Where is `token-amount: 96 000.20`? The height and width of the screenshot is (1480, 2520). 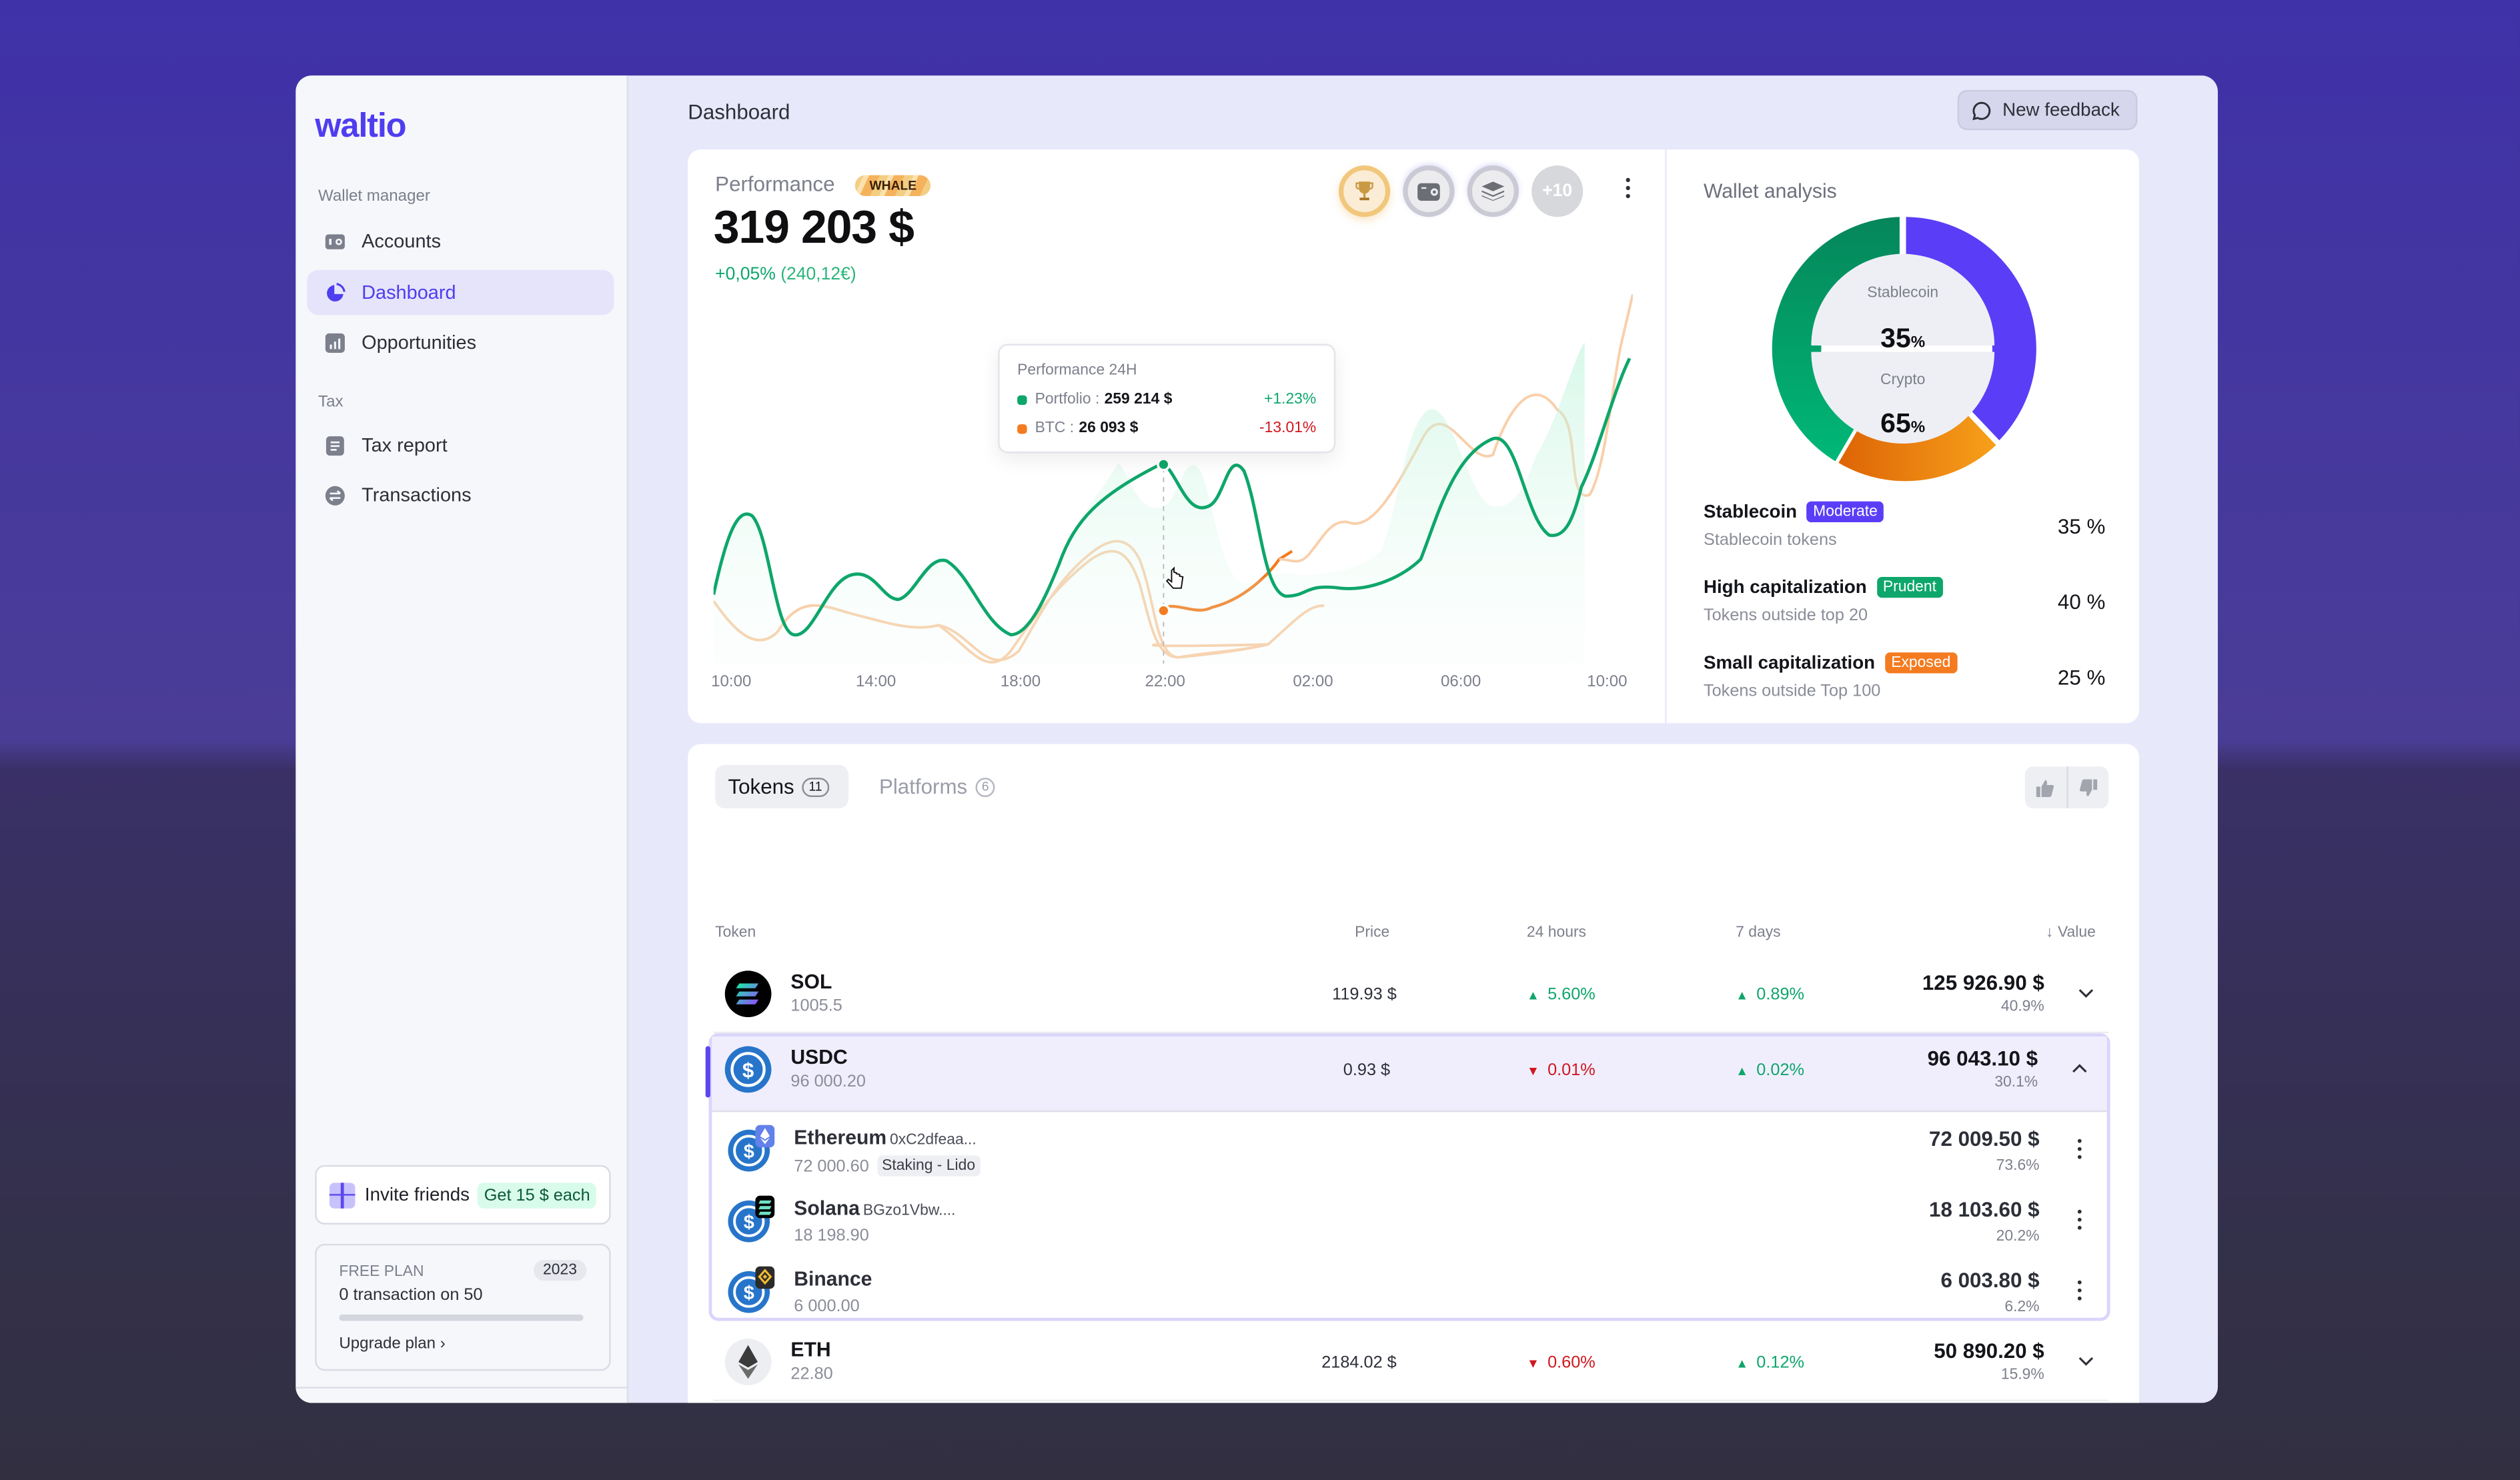 token-amount: 96 000.20 is located at coordinates (828, 1081).